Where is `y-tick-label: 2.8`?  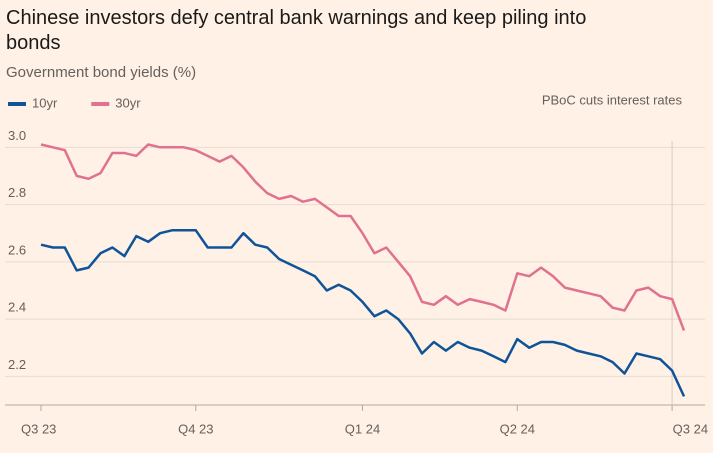 y-tick-label: 2.8 is located at coordinates (17, 192).